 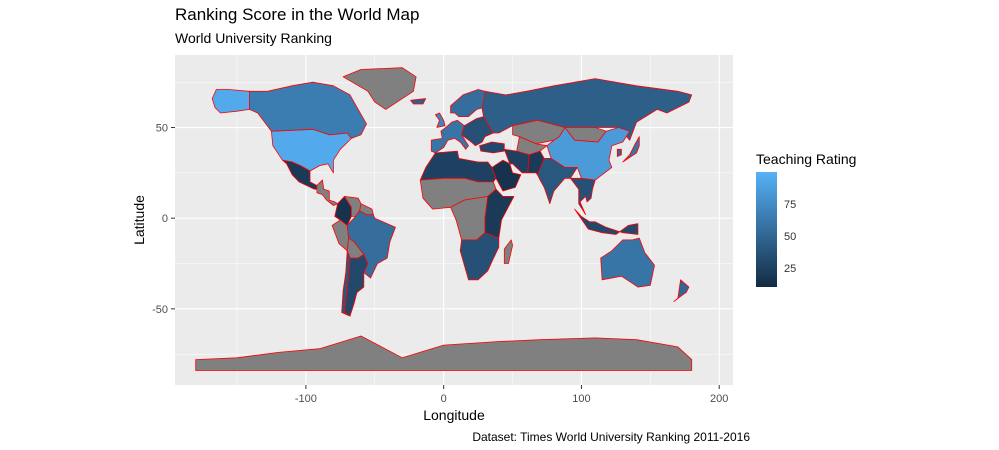 What do you see at coordinates (766, 229) in the screenshot?
I see `legend-colorbar` at bounding box center [766, 229].